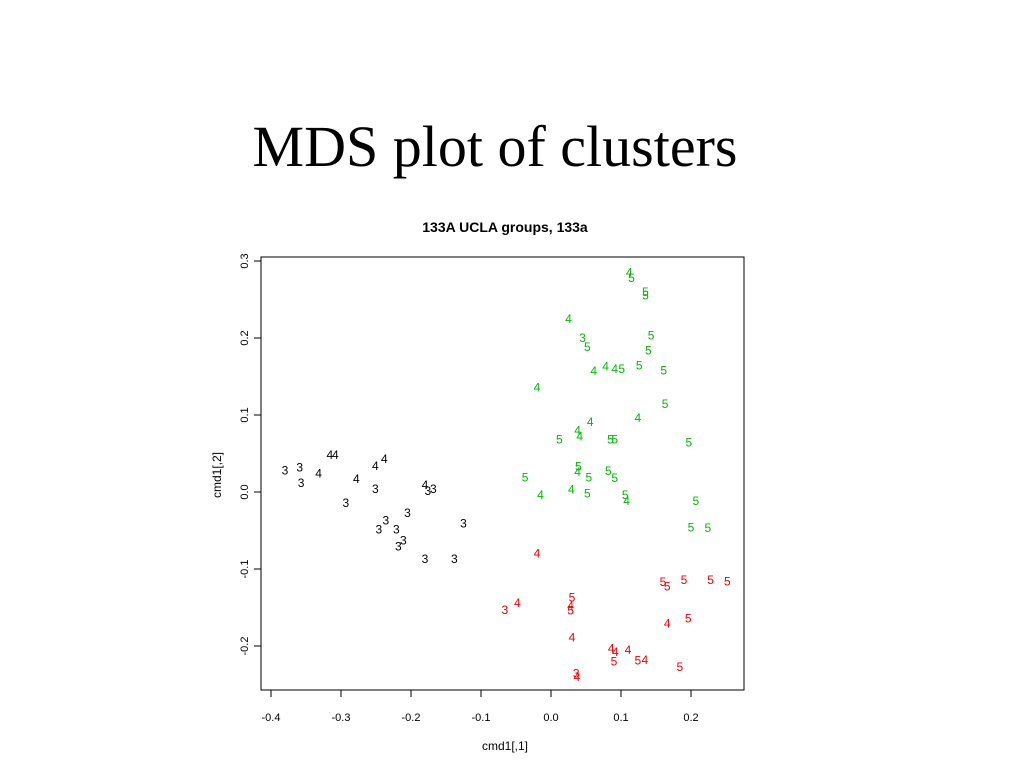 The image size is (1024, 768). What do you see at coordinates (505, 227) in the screenshot?
I see `chart-title: 133A UCLA groups, 133a` at bounding box center [505, 227].